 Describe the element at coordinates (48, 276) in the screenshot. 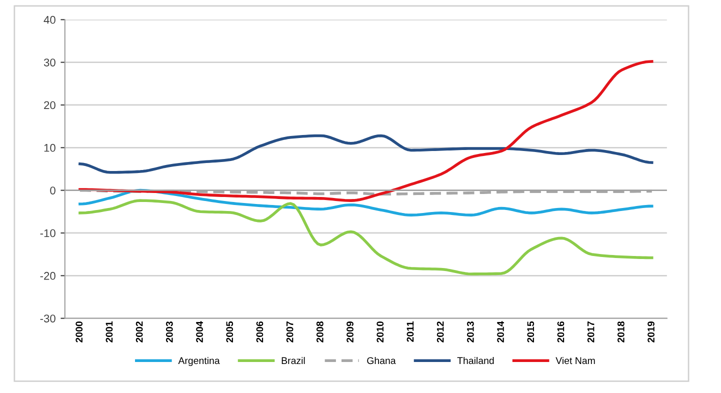

I see `y-tick-label: -20` at that location.